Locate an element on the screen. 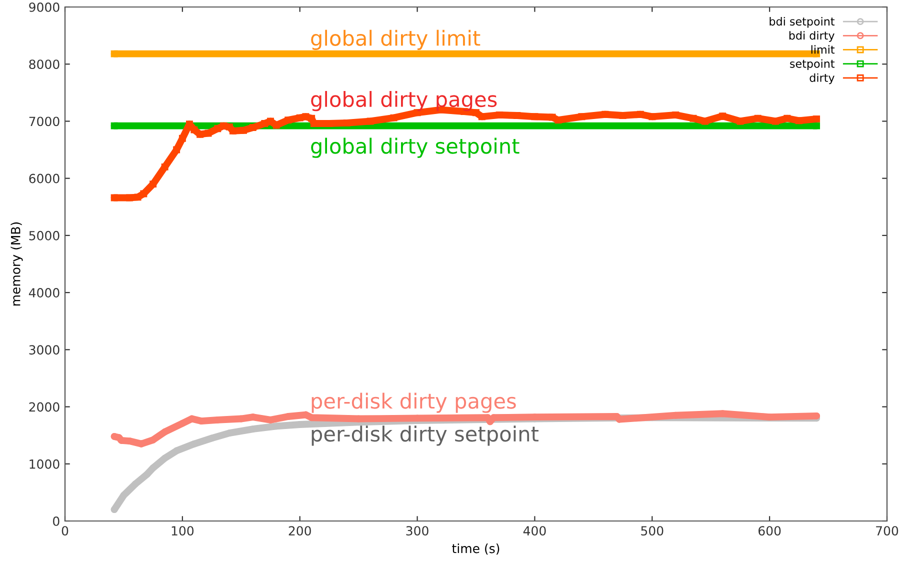 Image resolution: width=901 pixels, height=563 pixels. y-axis-title: memory (MB) is located at coordinates (16, 264).